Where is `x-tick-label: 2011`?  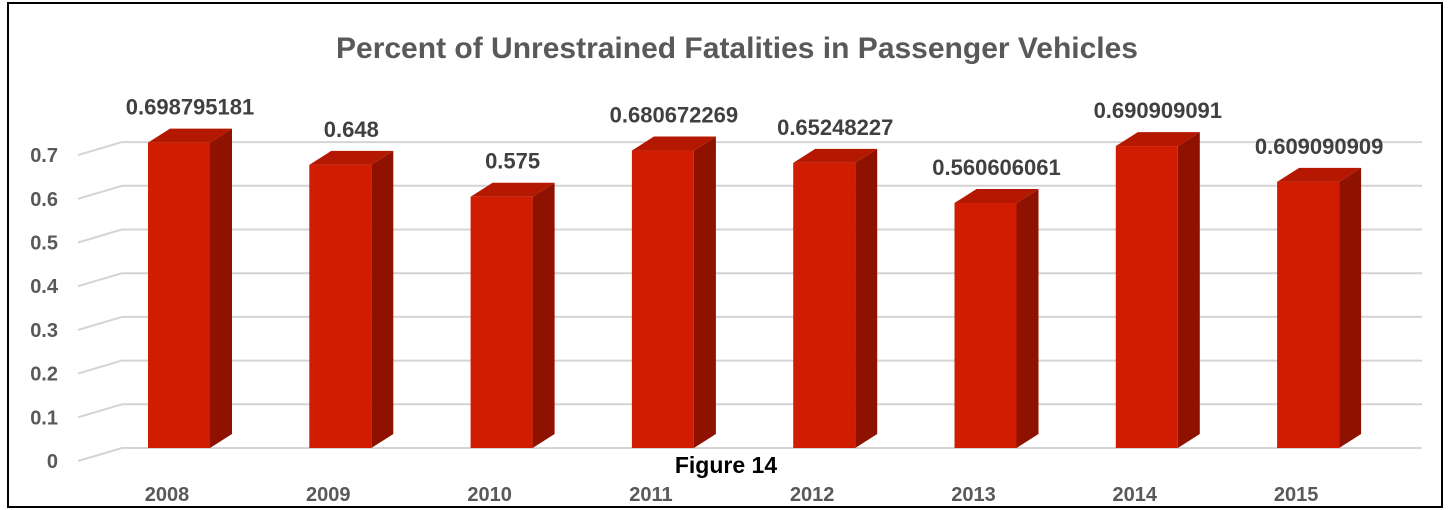 x-tick-label: 2011 is located at coordinates (650, 495).